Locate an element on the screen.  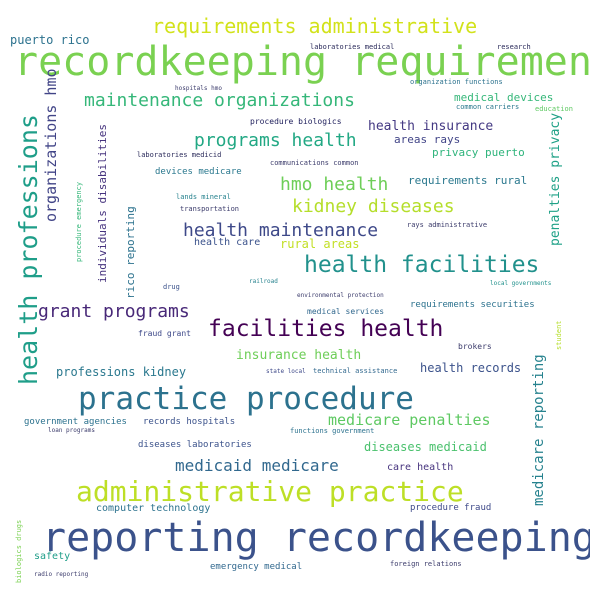
cloud-word: loan programs is located at coordinates (71, 430).